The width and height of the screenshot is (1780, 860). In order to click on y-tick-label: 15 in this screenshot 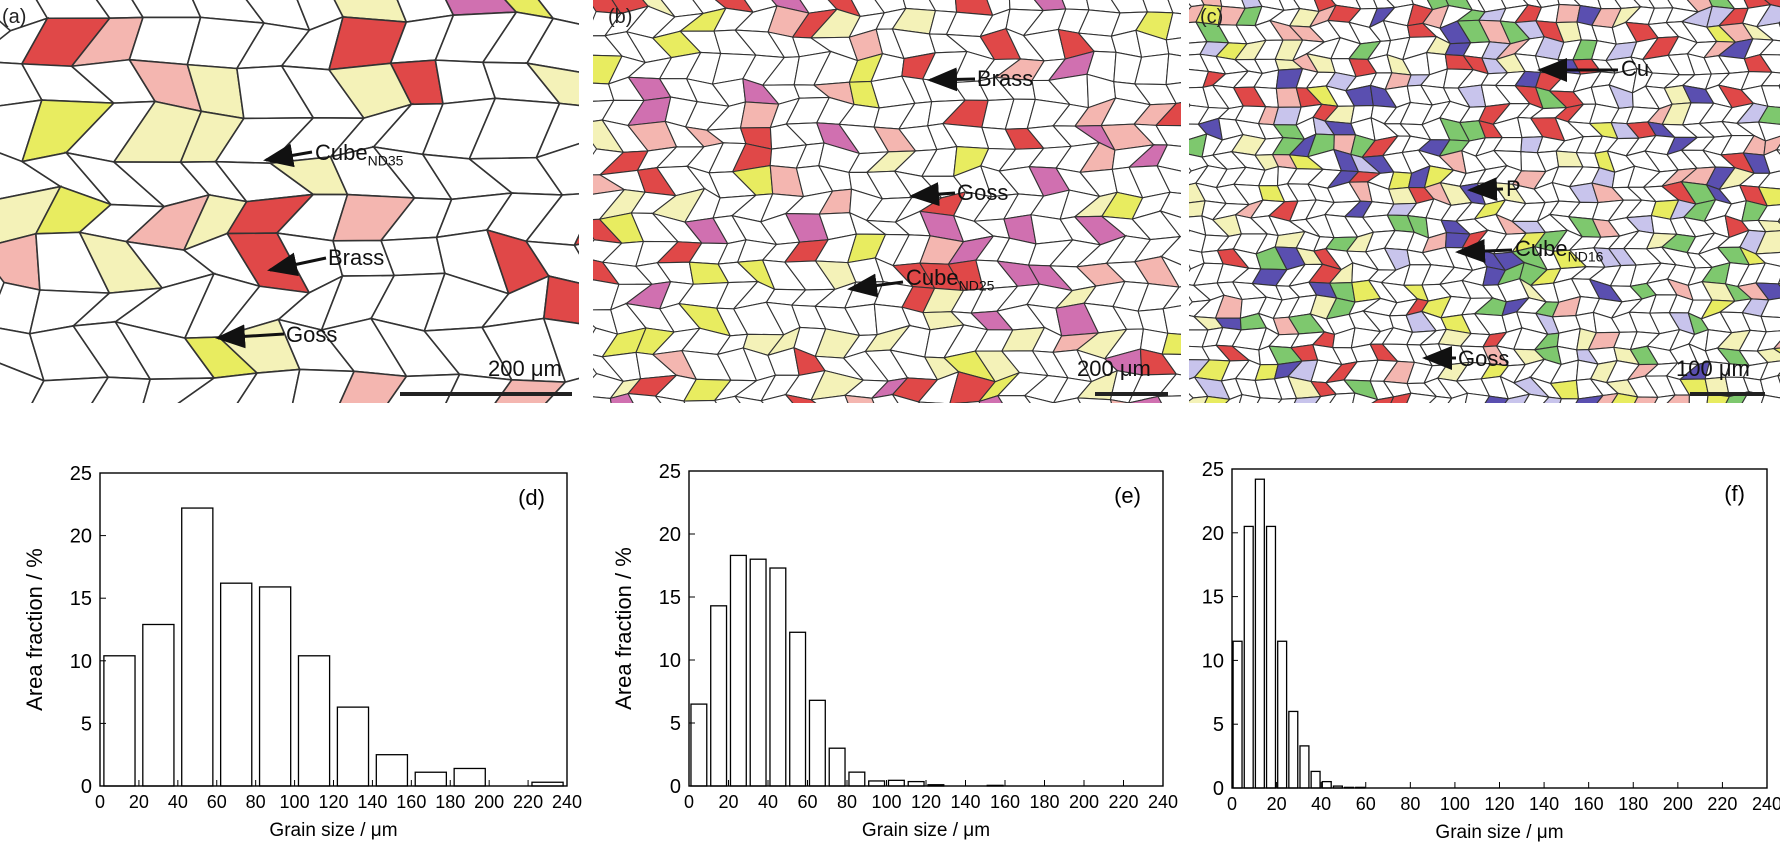, I will do `click(1213, 598)`.